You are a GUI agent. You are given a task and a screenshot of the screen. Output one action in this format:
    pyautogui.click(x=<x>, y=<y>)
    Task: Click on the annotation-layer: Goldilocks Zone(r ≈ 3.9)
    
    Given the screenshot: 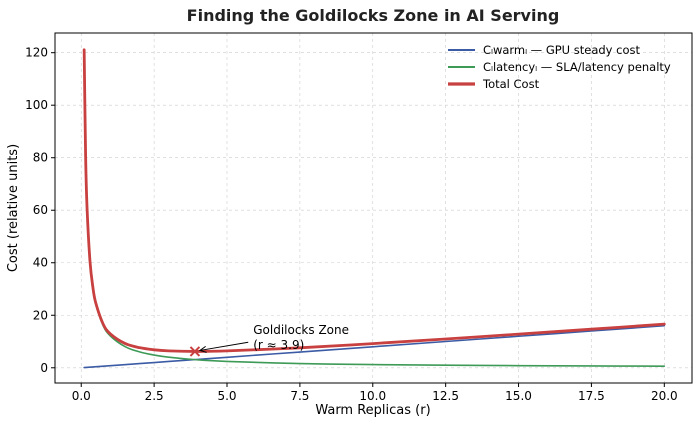 What is the action you would take?
    pyautogui.click(x=269, y=340)
    